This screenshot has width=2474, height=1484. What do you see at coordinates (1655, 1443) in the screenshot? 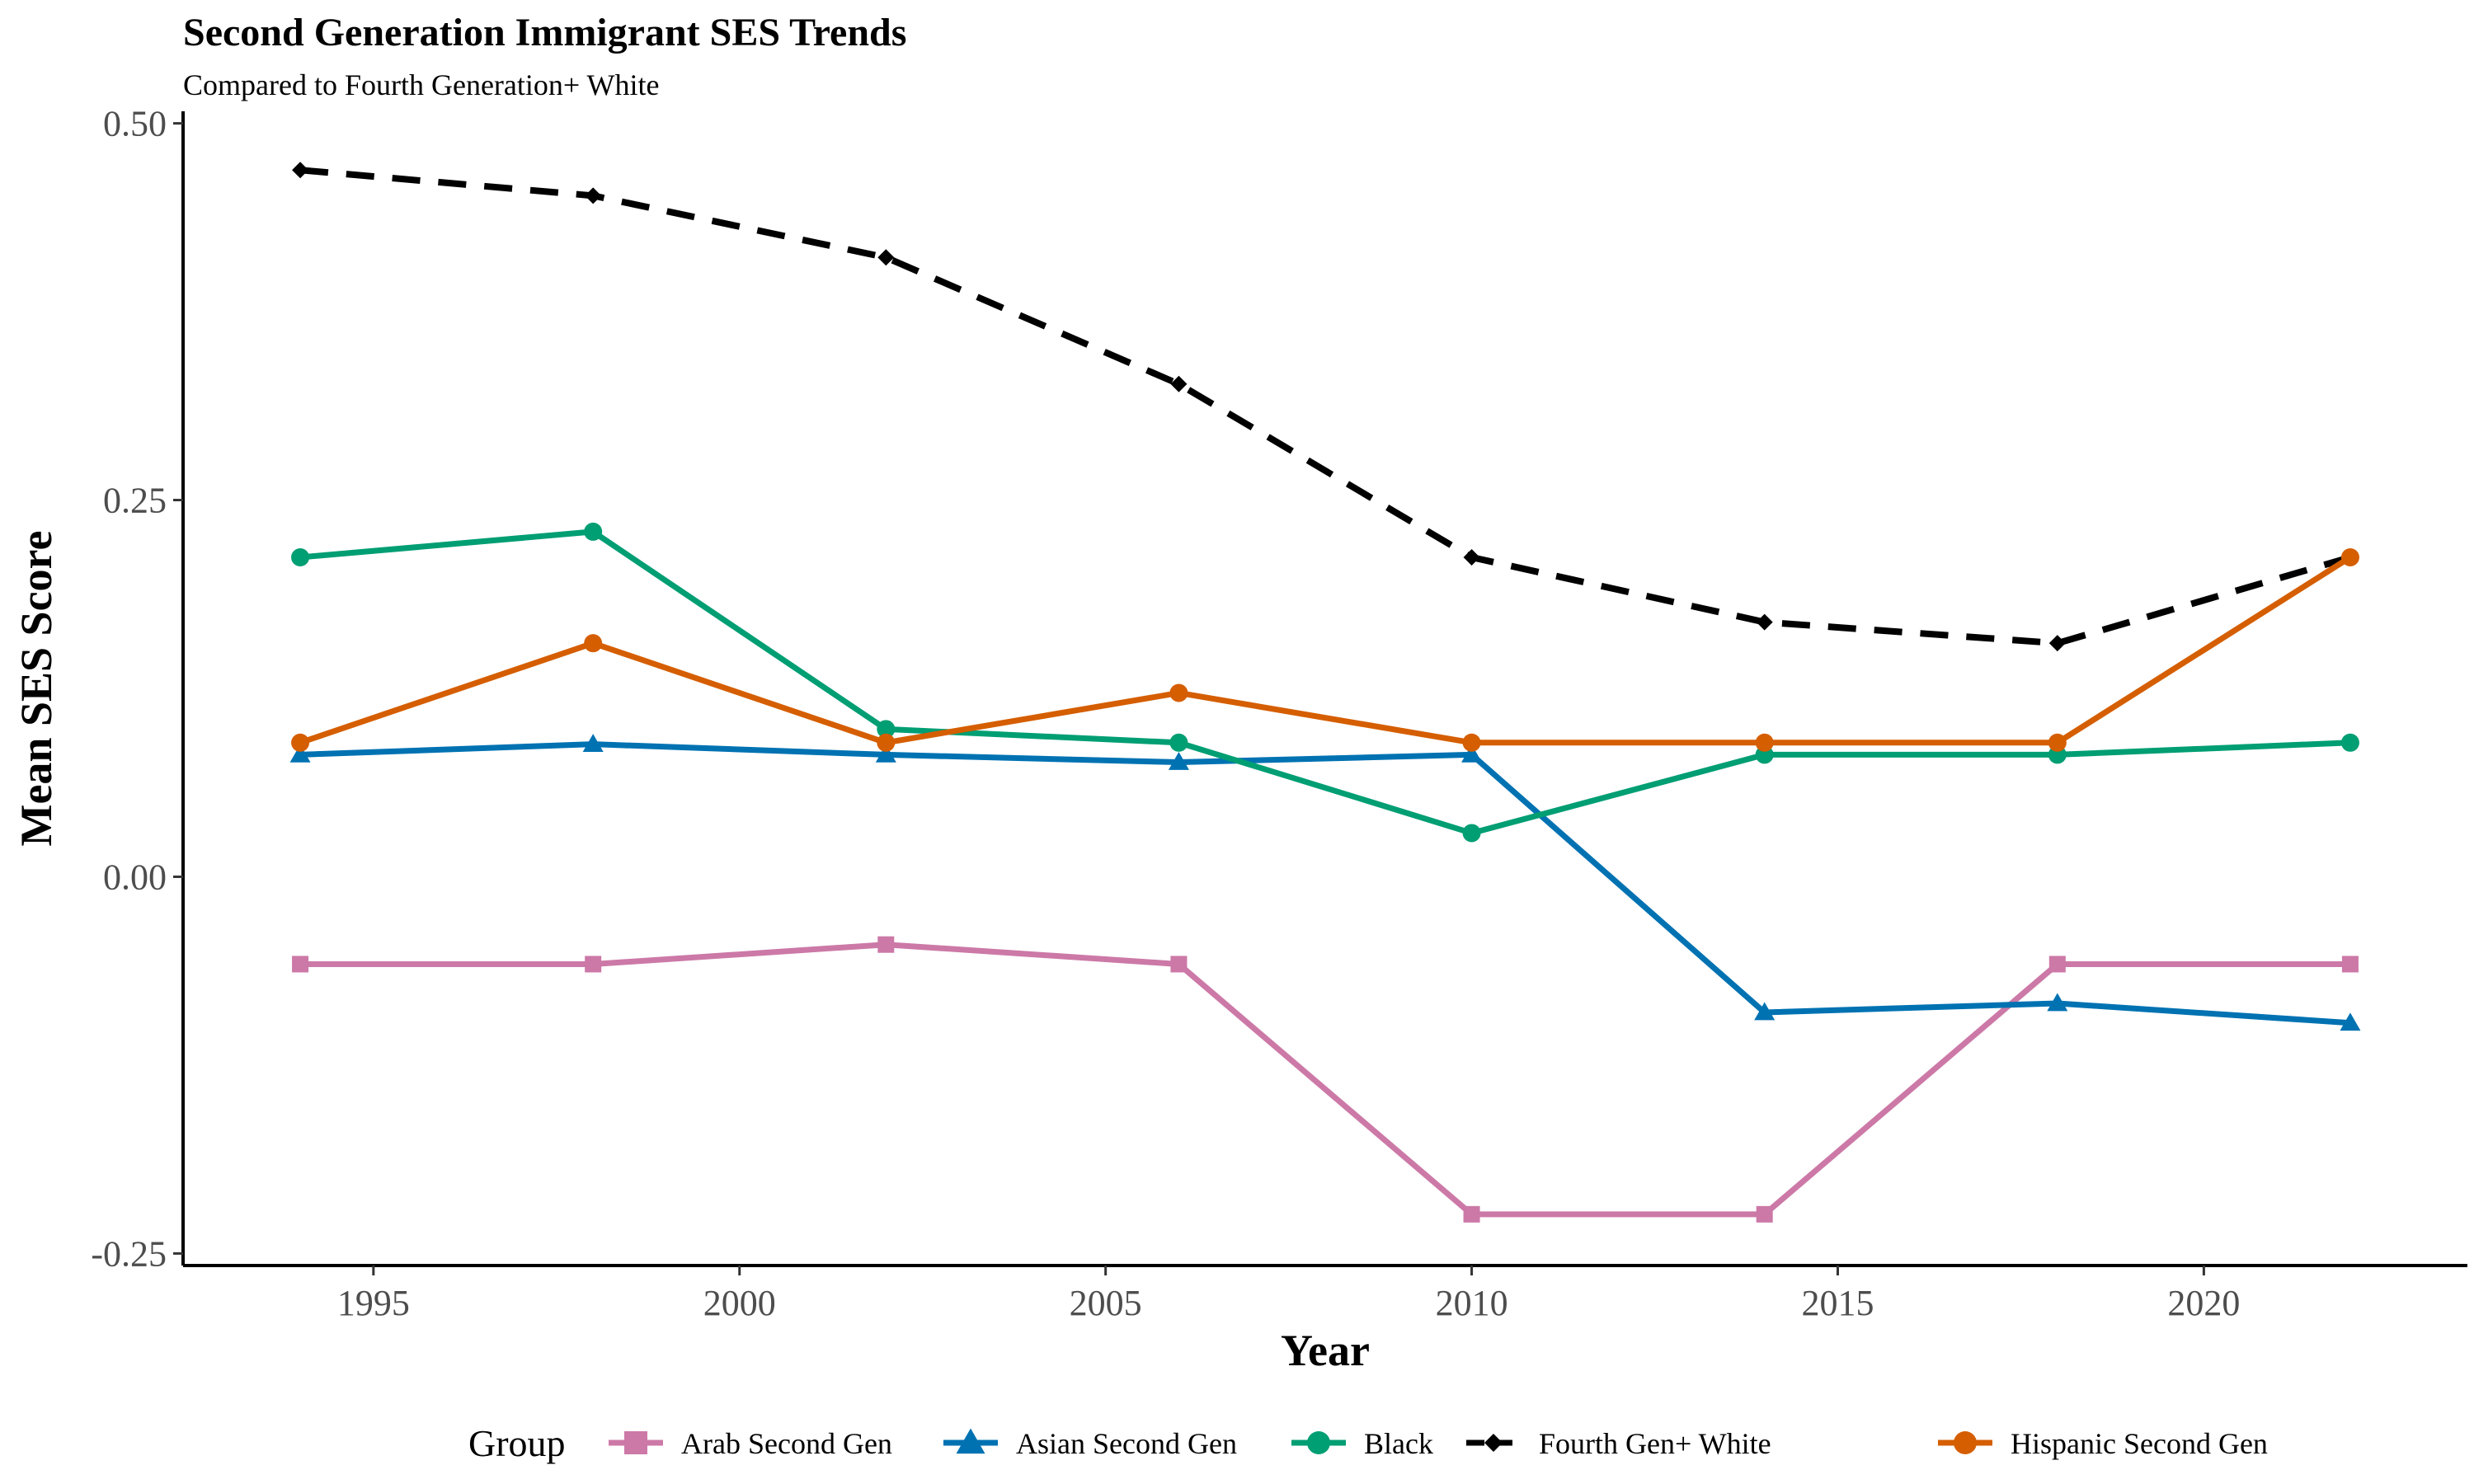
I see `legend-label: Fourth Gen+ White` at bounding box center [1655, 1443].